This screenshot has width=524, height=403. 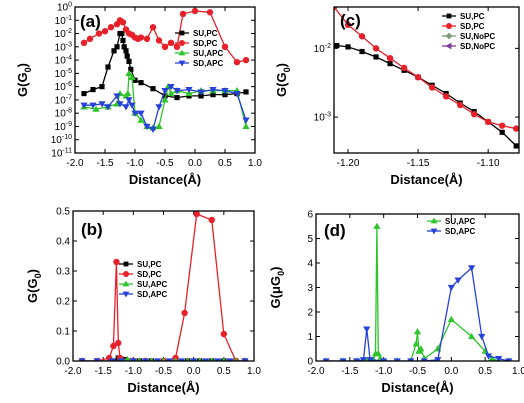 I want to click on y-tick-label: 10⁰, so click(x=64, y=8).